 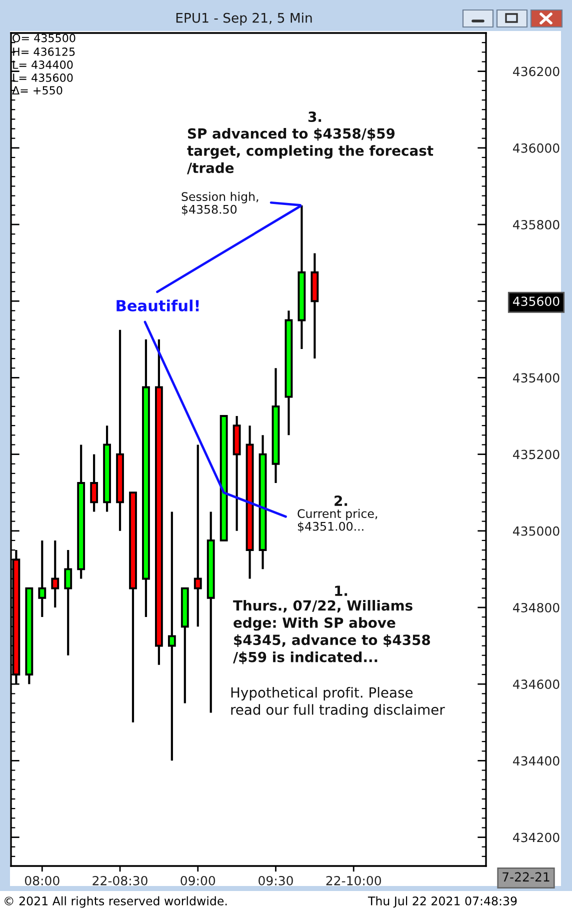 I want to click on x-tick-label: 09:00, so click(x=198, y=881).